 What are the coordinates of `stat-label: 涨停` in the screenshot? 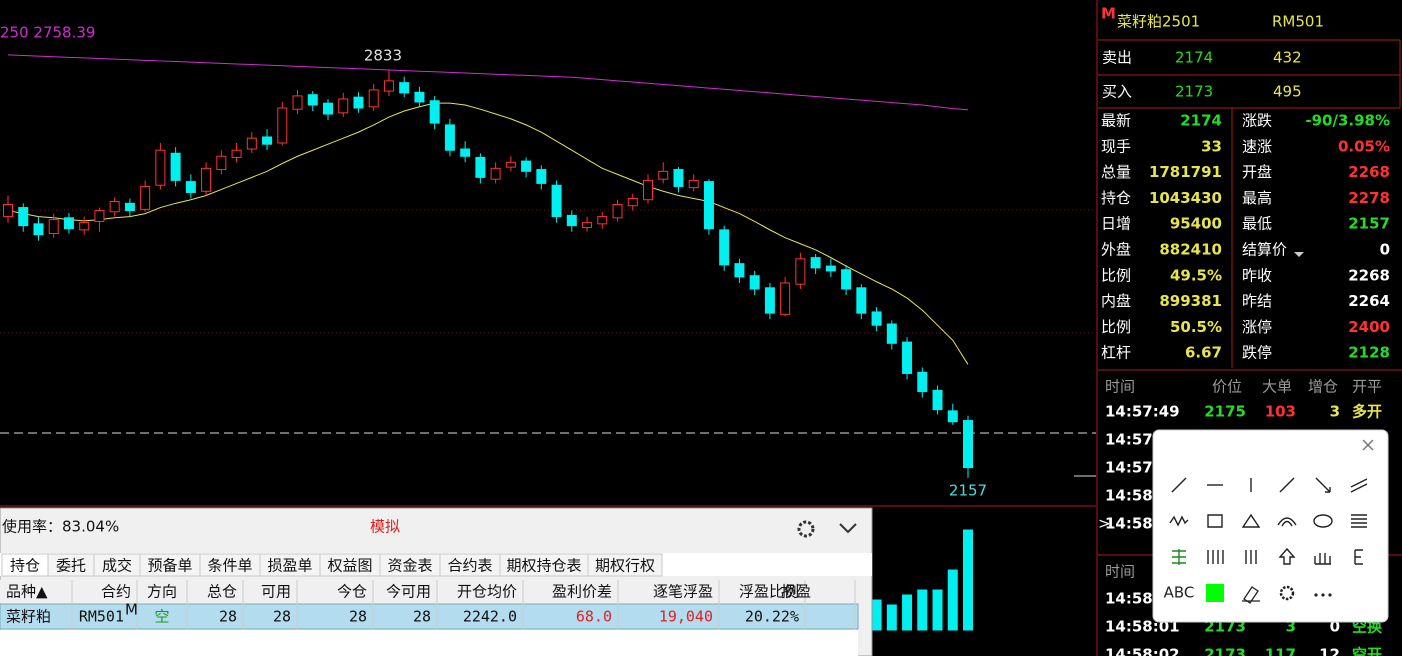 It's located at (1257, 327).